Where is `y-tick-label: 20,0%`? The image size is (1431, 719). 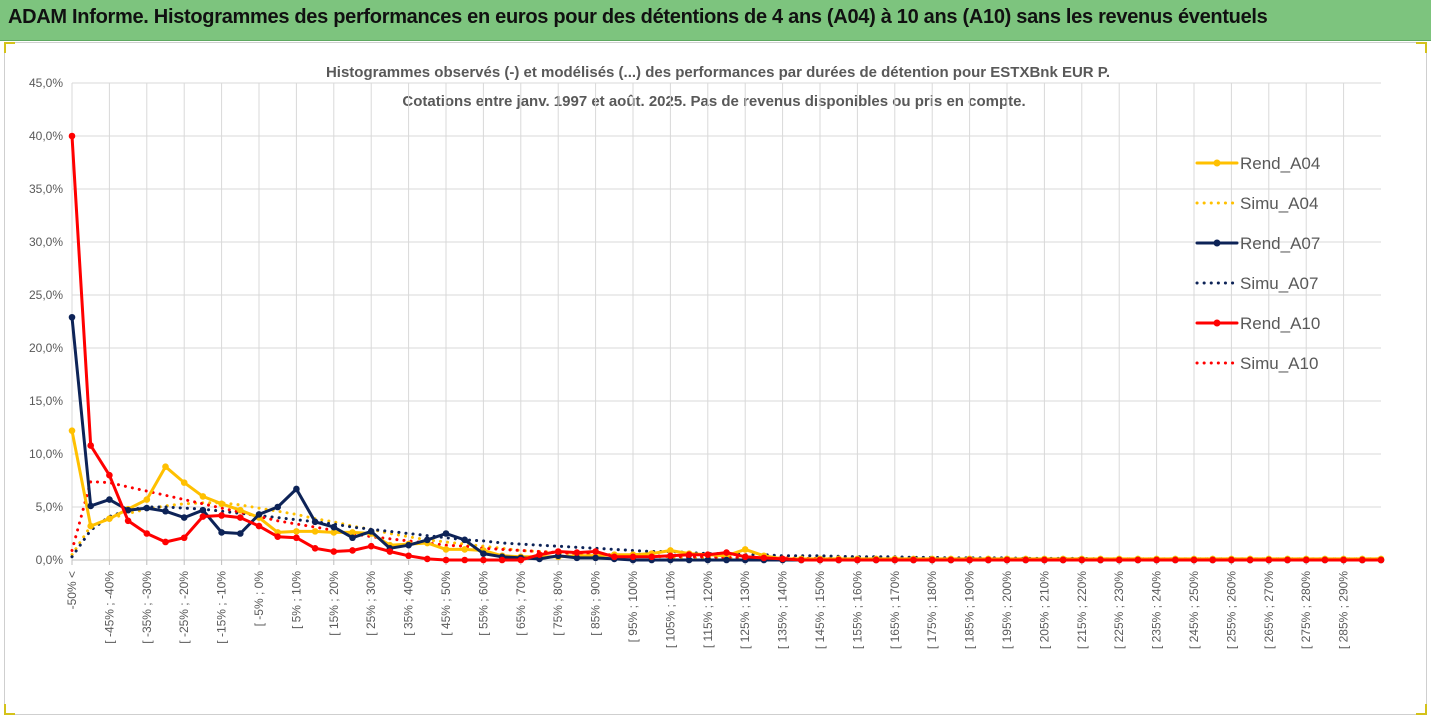 y-tick-label: 20,0% is located at coordinates (46, 348).